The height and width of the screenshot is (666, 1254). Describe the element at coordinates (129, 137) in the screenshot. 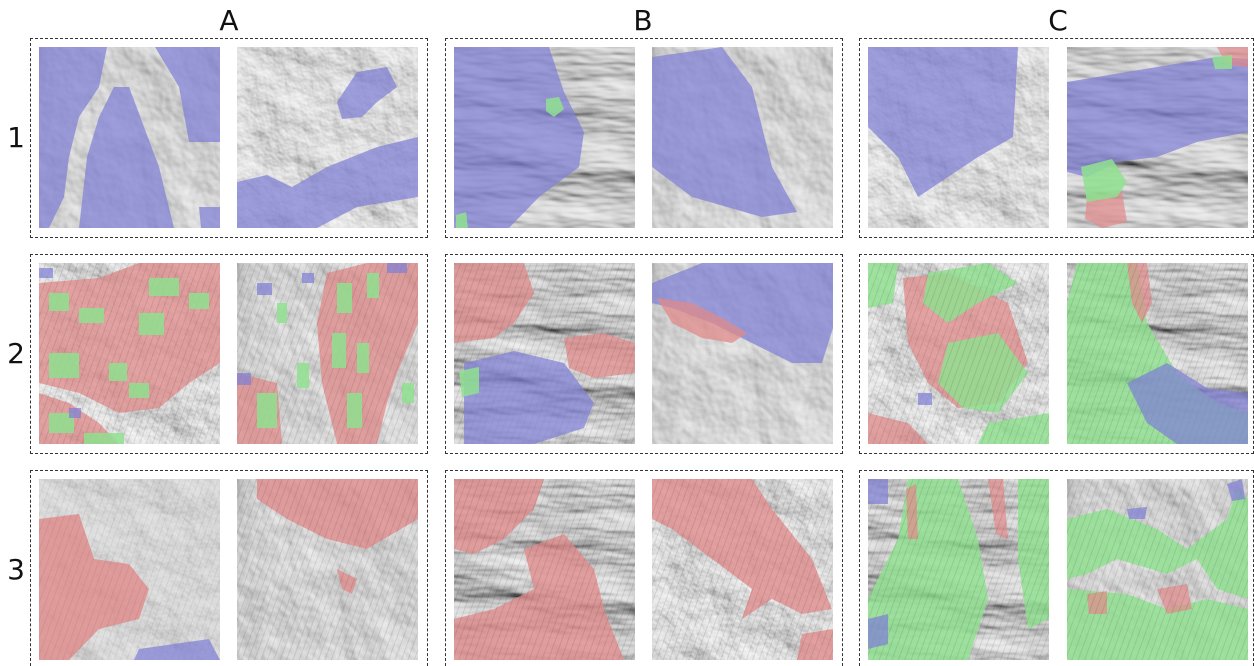

I see `tile-a1-left` at that location.